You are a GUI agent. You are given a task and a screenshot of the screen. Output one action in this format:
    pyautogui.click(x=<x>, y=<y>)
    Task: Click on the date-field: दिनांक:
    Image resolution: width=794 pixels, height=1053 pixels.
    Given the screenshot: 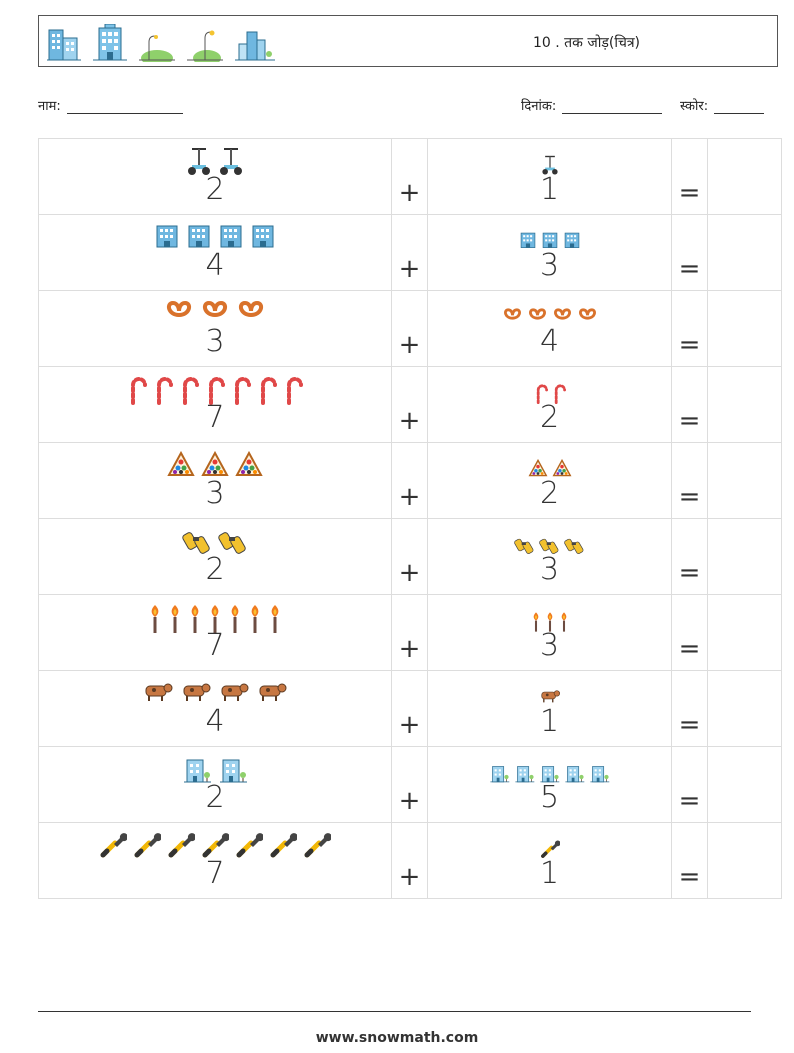 What is the action you would take?
    pyautogui.click(x=592, y=105)
    